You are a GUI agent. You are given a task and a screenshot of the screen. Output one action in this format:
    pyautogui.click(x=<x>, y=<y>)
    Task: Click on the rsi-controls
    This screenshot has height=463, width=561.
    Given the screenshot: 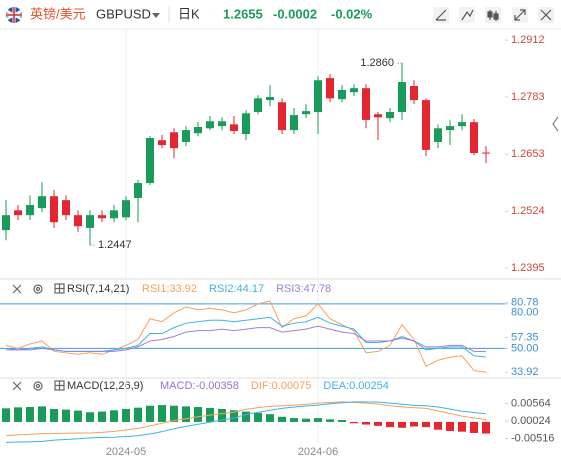 What is the action you would take?
    pyautogui.click(x=38, y=288)
    